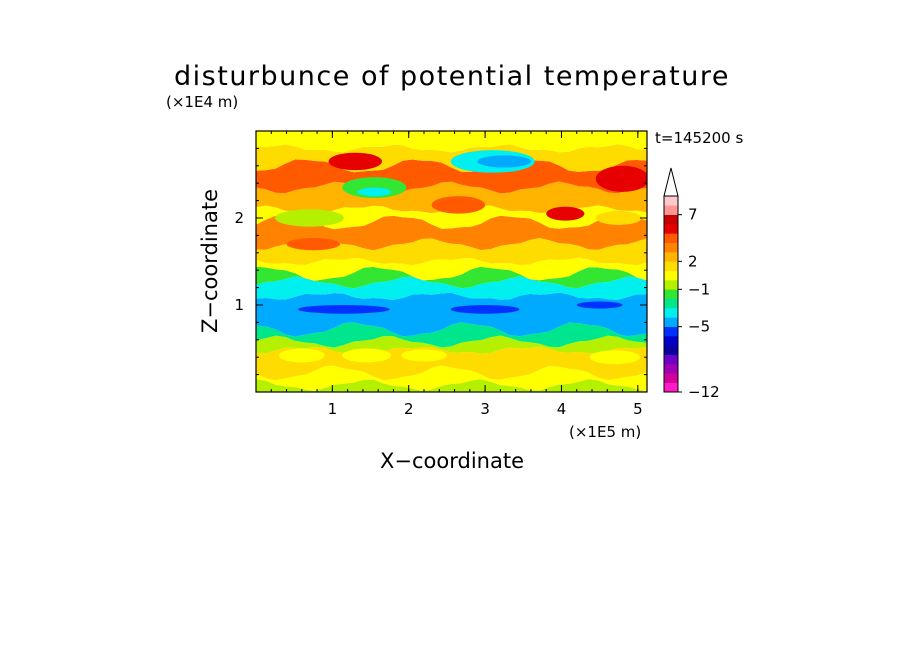 The height and width of the screenshot is (654, 904). What do you see at coordinates (409, 409) in the screenshot?
I see `x-tick-label: 2` at bounding box center [409, 409].